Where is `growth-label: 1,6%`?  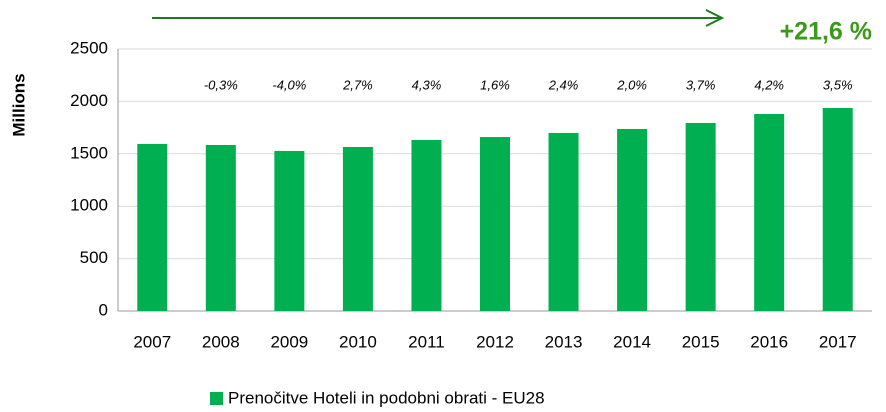 growth-label: 1,6% is located at coordinates (495, 84).